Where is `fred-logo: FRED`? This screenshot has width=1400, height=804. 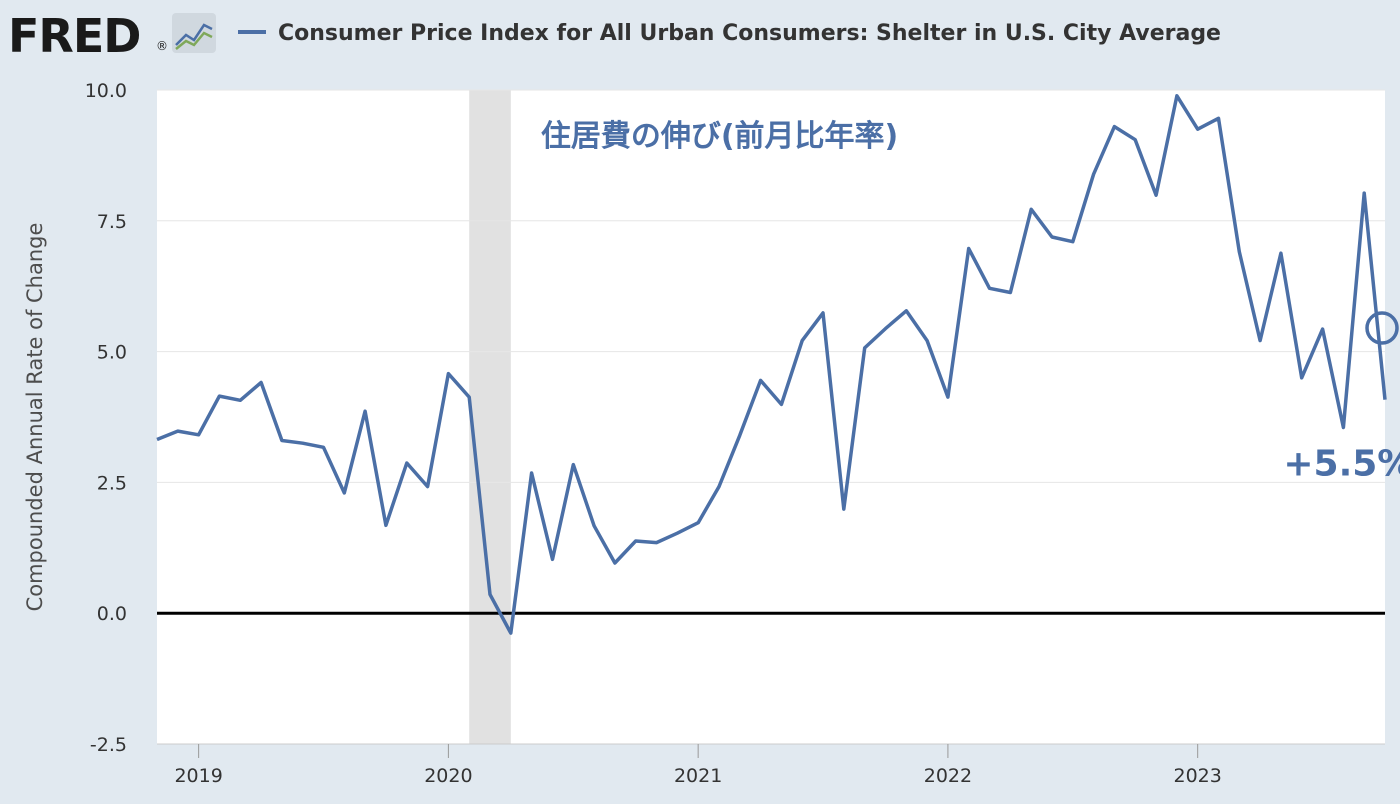 fred-logo: FRED is located at coordinates (74, 36).